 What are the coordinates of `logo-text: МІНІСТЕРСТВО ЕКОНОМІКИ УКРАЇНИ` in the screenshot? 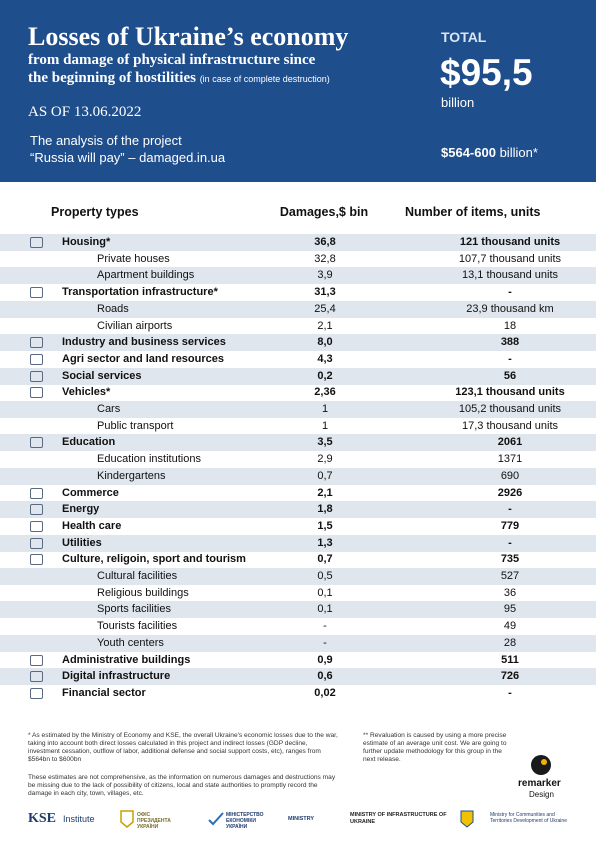 It's located at (245, 821).